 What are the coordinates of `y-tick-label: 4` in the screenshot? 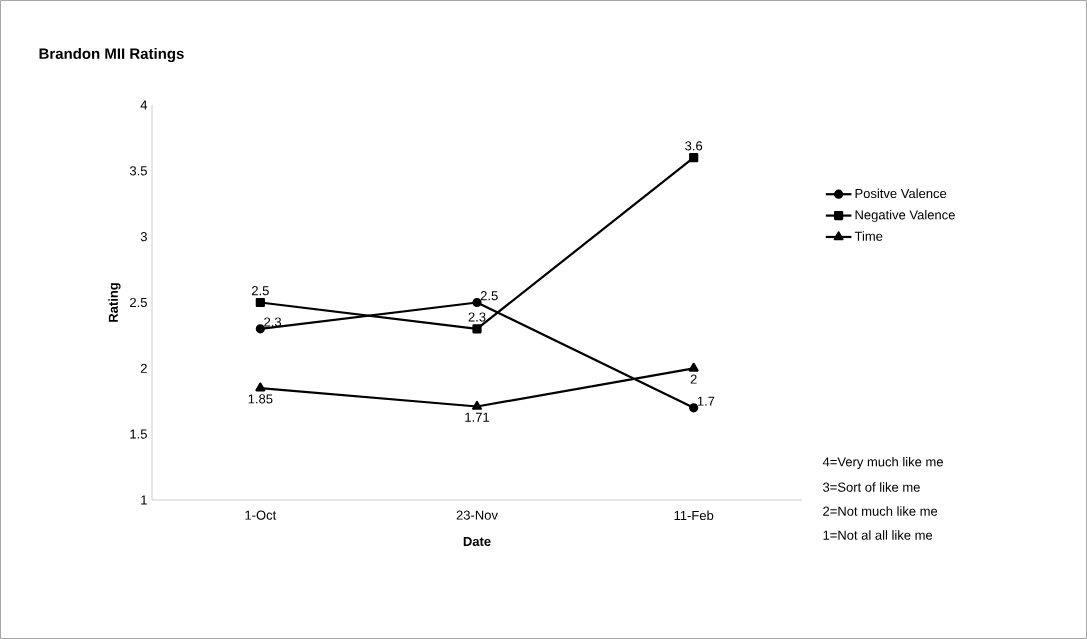 It's located at (144, 105).